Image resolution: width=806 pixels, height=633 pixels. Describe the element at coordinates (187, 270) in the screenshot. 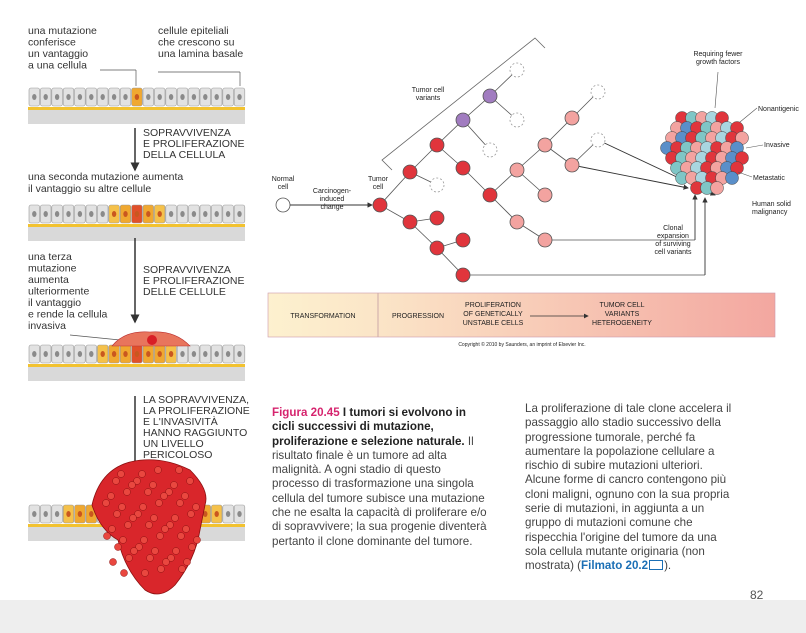

I see `step-label: SOPRAVVIVENZA` at that location.